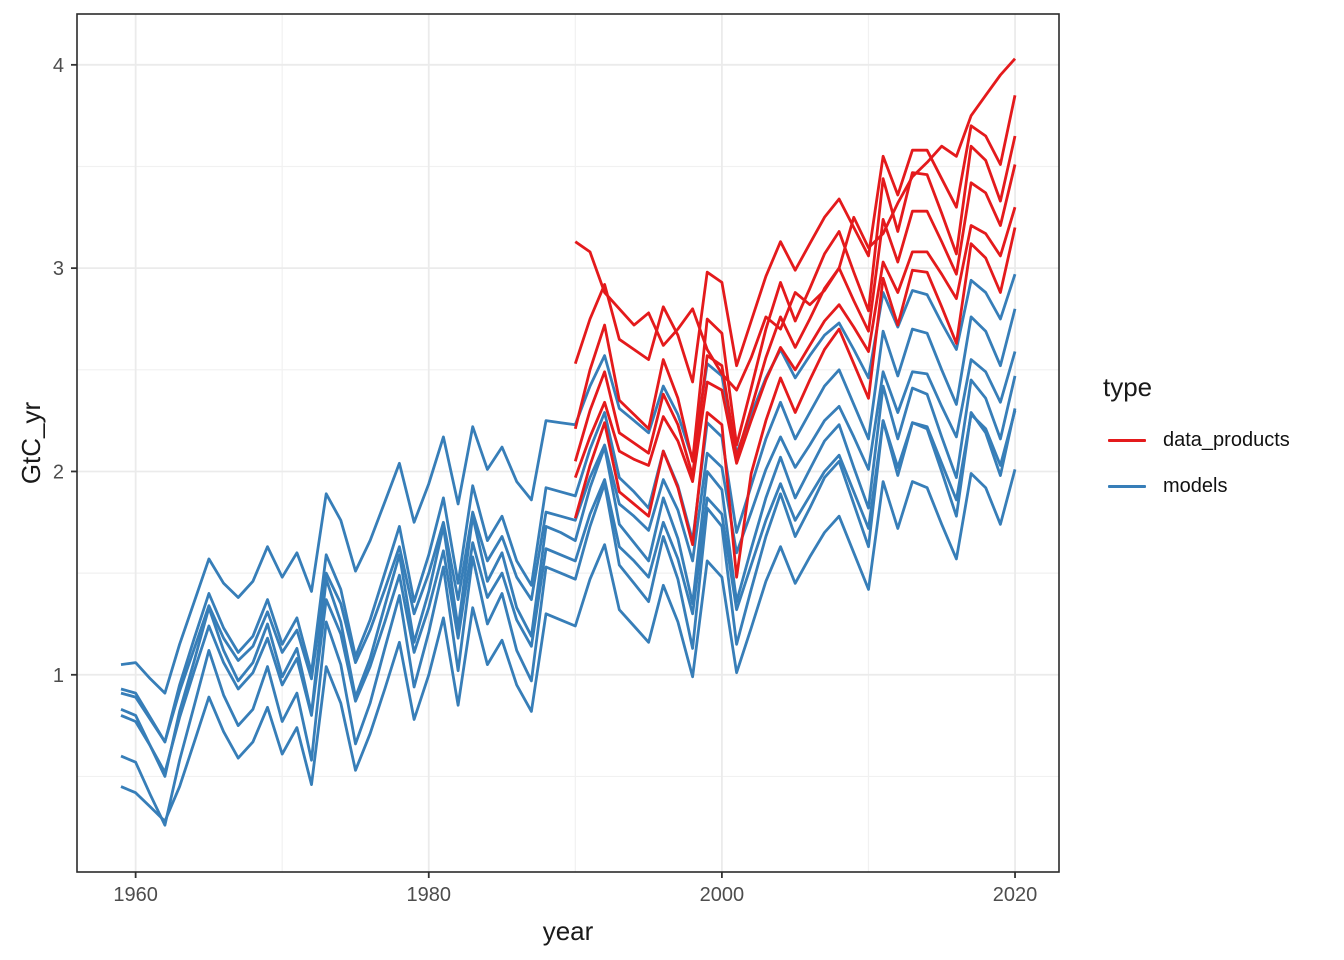 The width and height of the screenshot is (1344, 960). Describe the element at coordinates (1127, 440) in the screenshot. I see `legend-key-line-data-products` at that location.